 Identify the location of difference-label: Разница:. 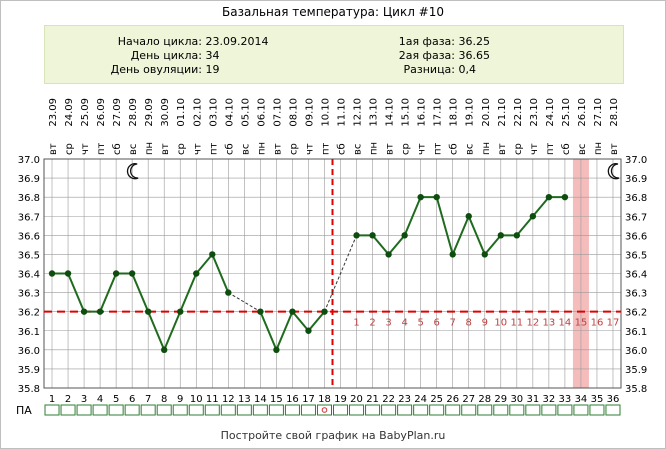
(429, 69).